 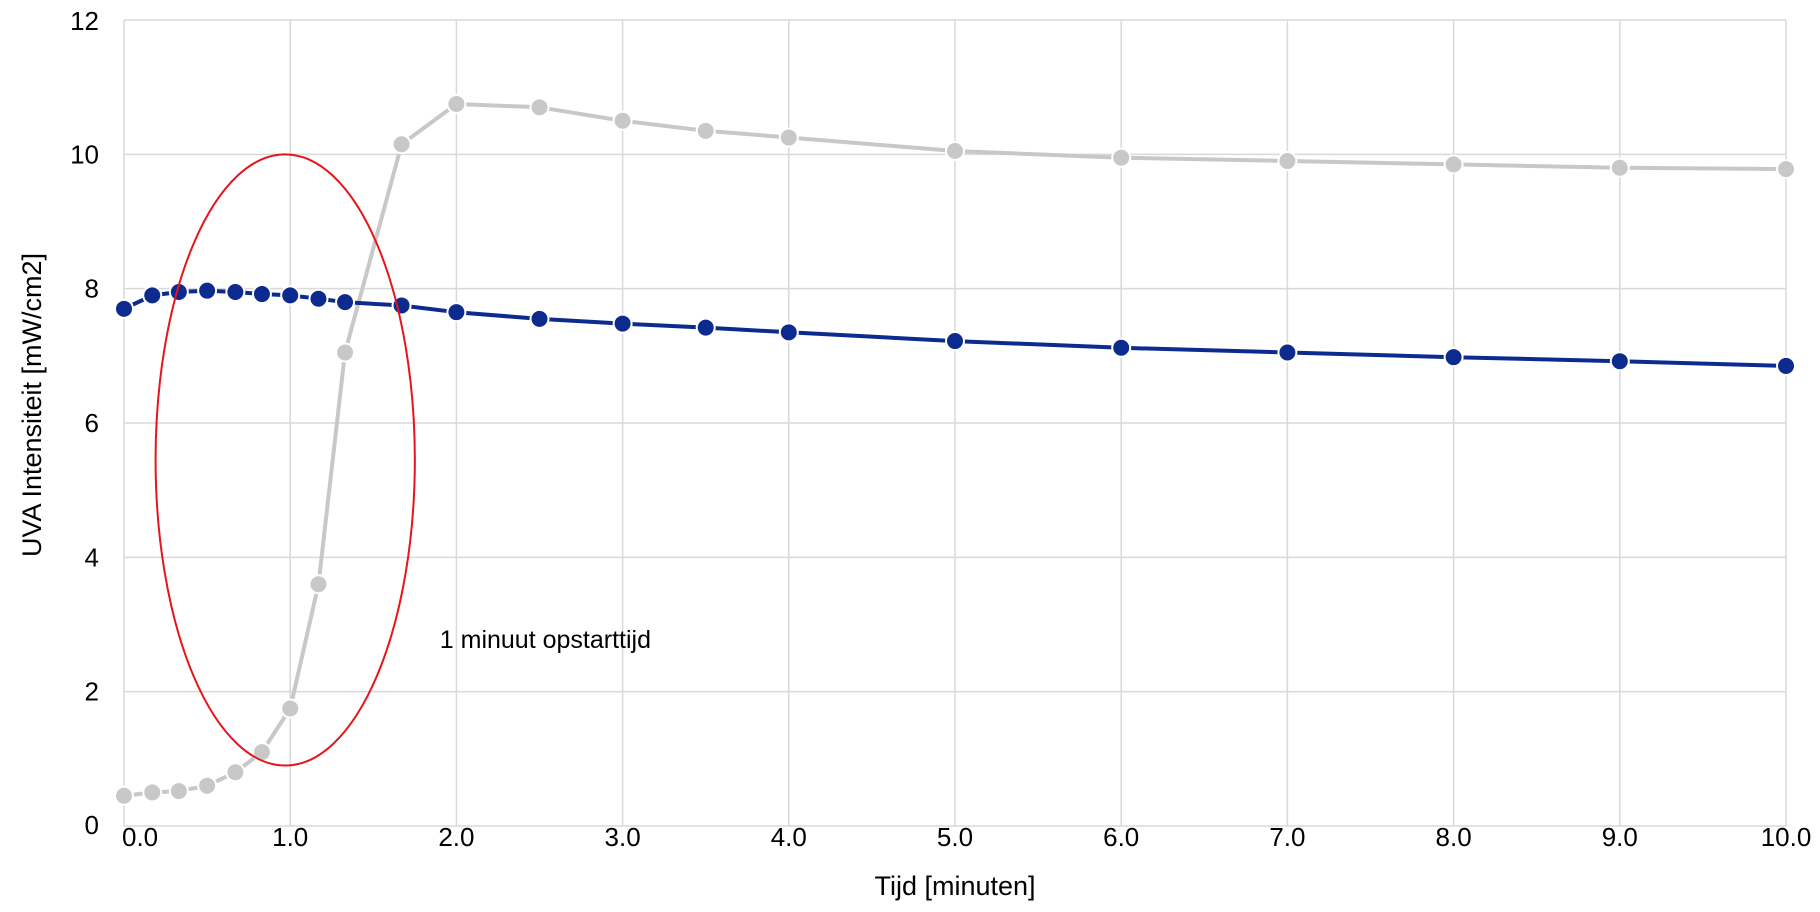 I want to click on x-tick-label: 2.0, so click(x=456, y=837).